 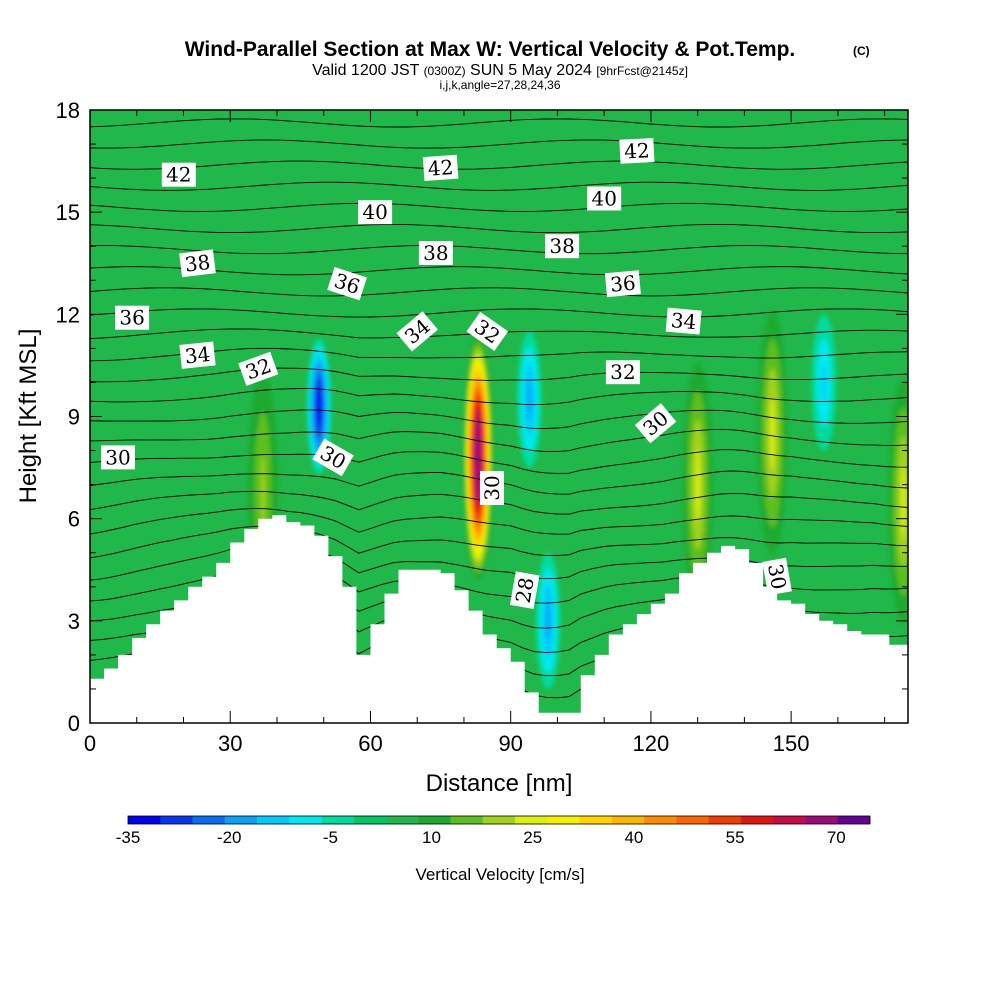 I want to click on colorbar-tick-label: 40, so click(x=633, y=837).